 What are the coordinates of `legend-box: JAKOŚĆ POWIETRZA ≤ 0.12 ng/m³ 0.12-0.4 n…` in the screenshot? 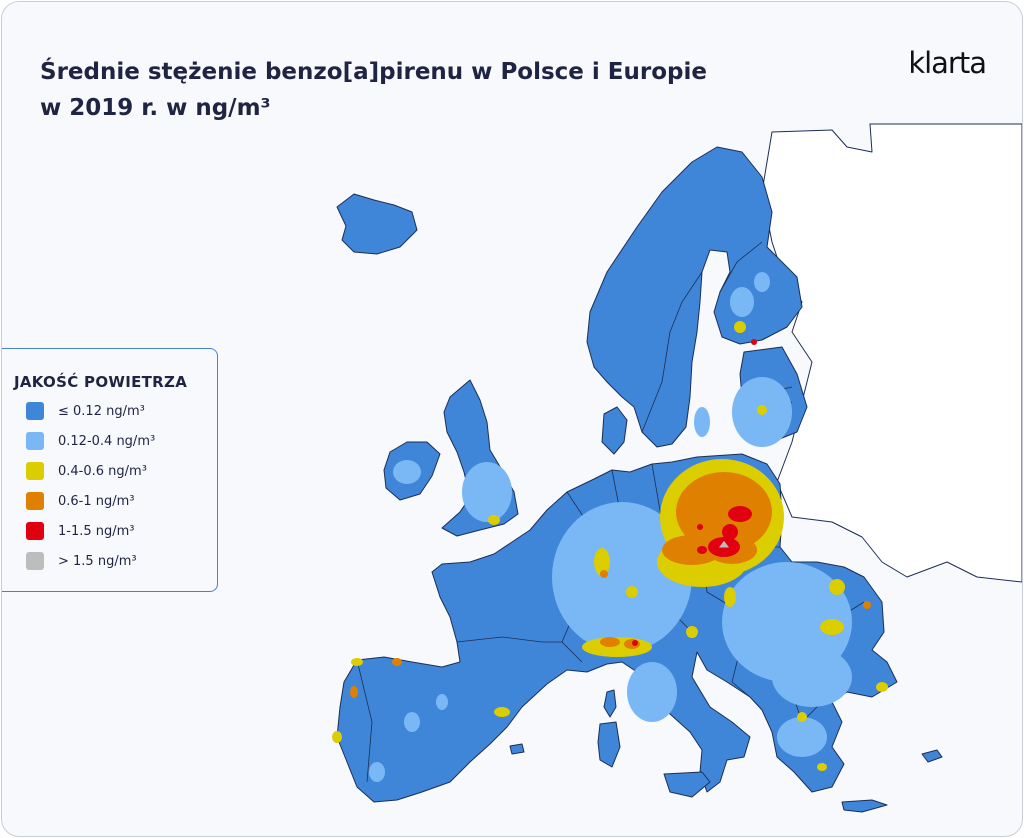 It's located at (110, 470).